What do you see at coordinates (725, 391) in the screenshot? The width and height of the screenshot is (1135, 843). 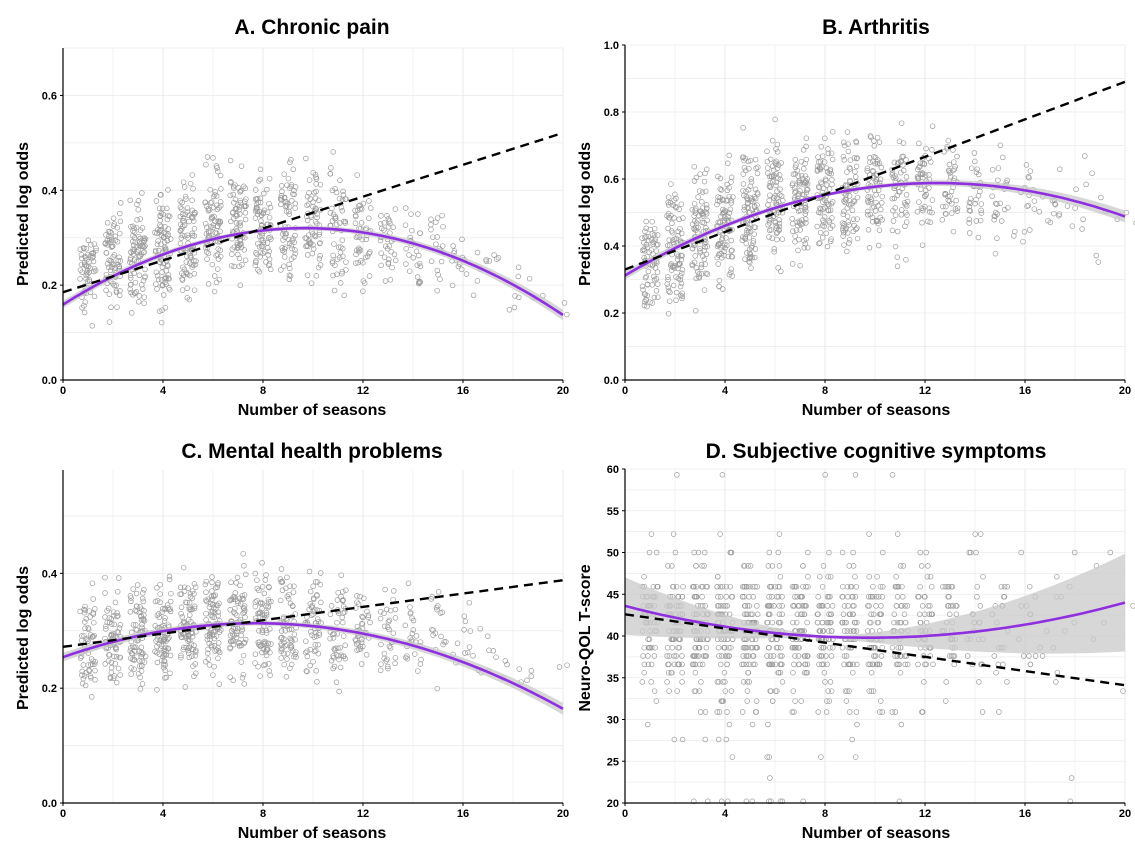 I see `x-tick-label: 4` at bounding box center [725, 391].